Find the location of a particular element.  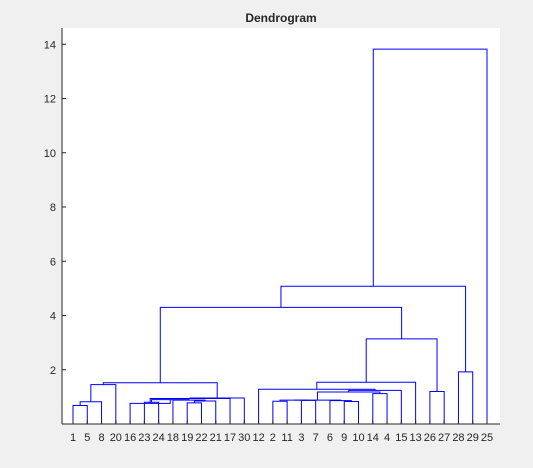

y-tick-label: 10 is located at coordinates (50, 154).